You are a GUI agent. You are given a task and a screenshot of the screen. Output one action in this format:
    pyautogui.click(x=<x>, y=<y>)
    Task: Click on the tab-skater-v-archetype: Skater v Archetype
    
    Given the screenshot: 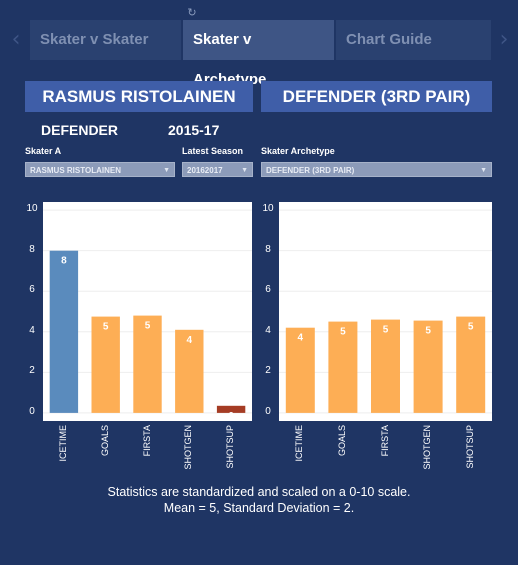 What is the action you would take?
    pyautogui.click(x=258, y=54)
    